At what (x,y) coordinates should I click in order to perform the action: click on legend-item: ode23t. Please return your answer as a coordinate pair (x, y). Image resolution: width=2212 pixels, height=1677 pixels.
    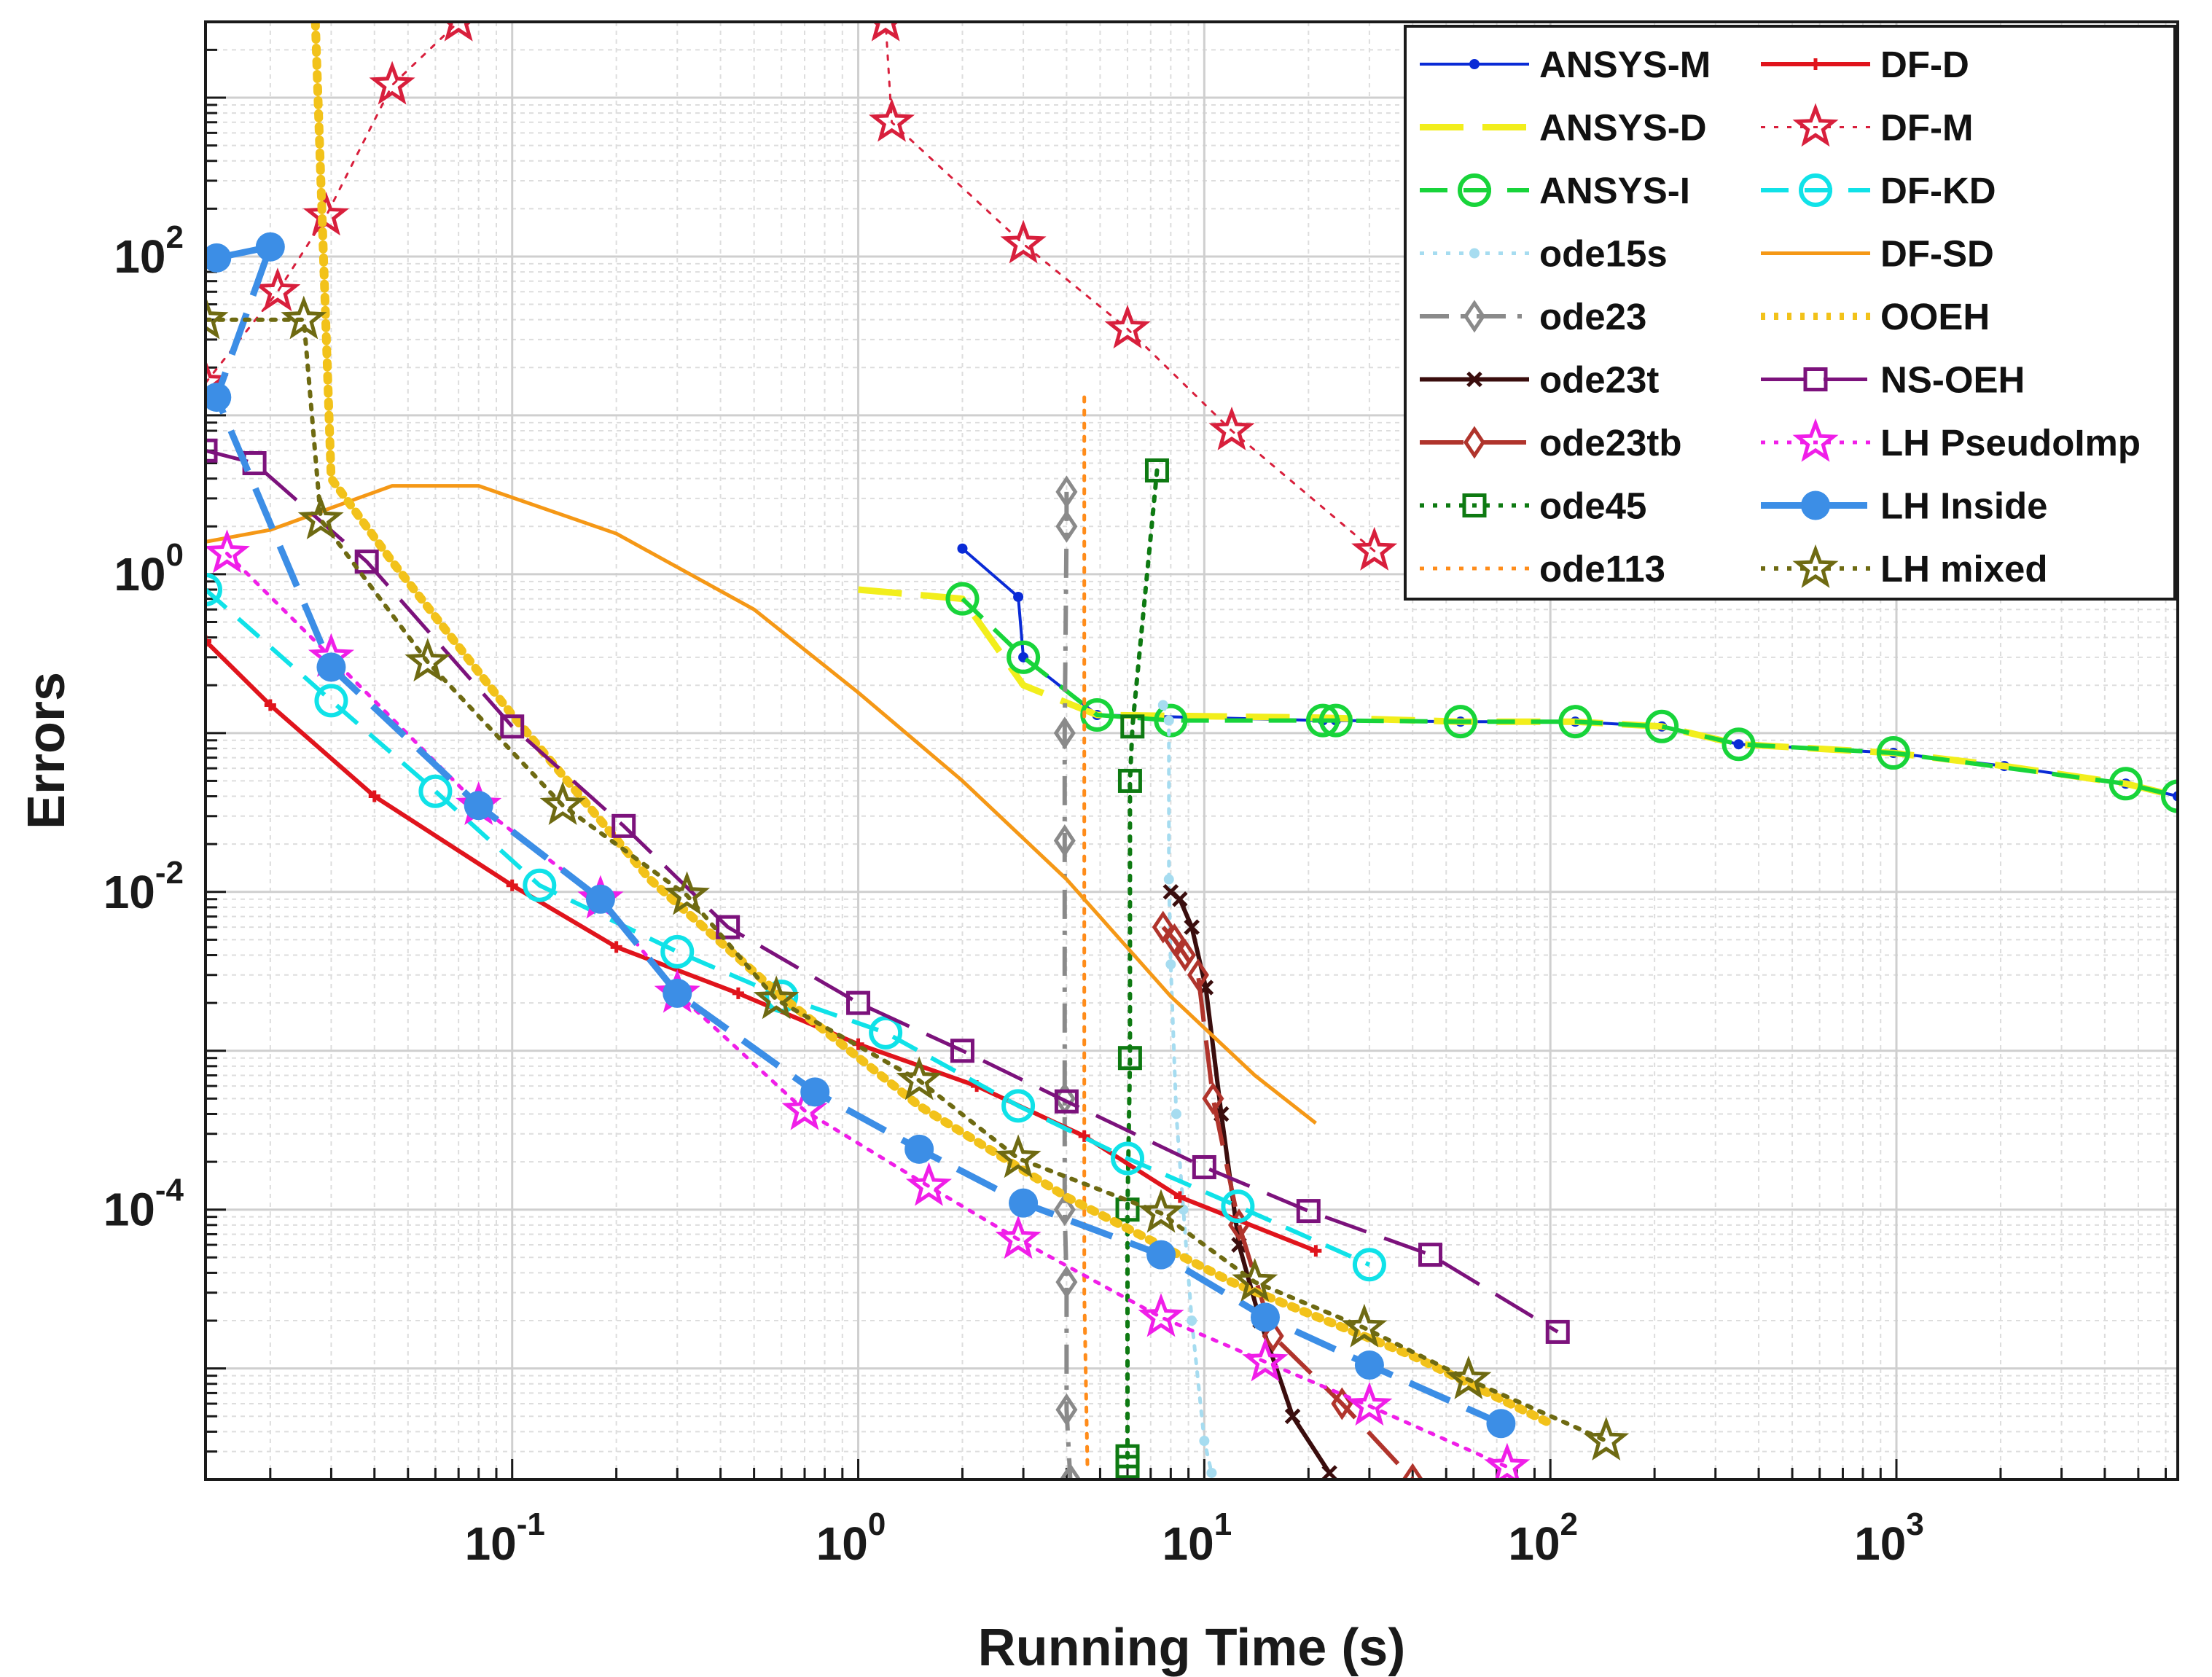
    Looking at the image, I should click on (1540, 380).